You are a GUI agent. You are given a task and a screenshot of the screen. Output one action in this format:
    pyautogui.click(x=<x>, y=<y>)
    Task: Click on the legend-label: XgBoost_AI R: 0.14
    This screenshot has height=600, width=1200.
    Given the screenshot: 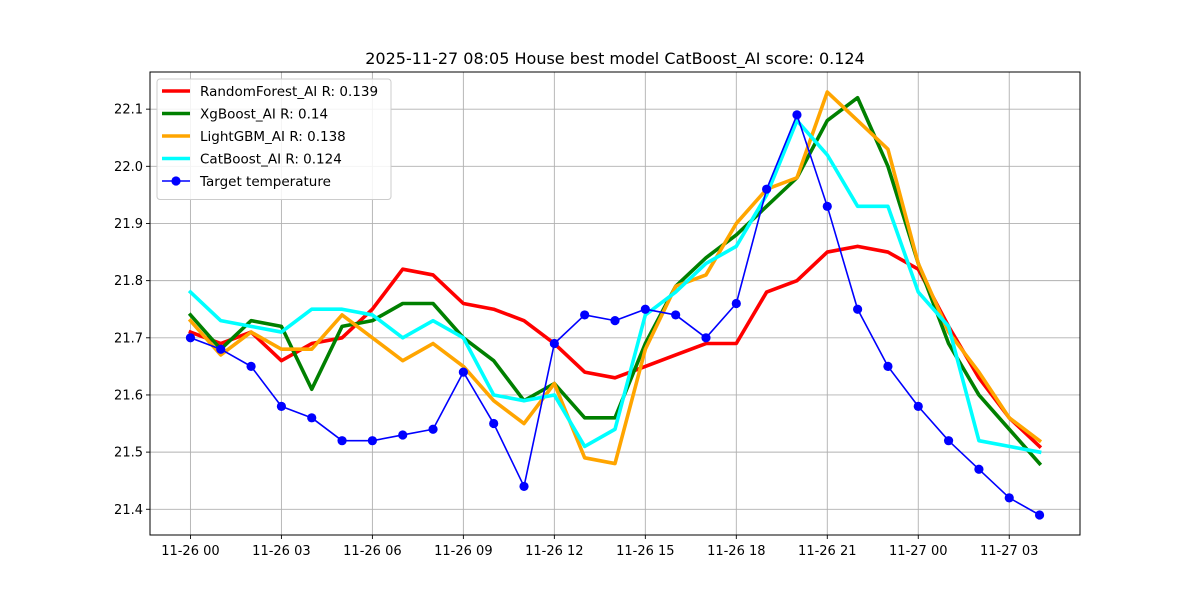 What is the action you would take?
    pyautogui.click(x=264, y=115)
    